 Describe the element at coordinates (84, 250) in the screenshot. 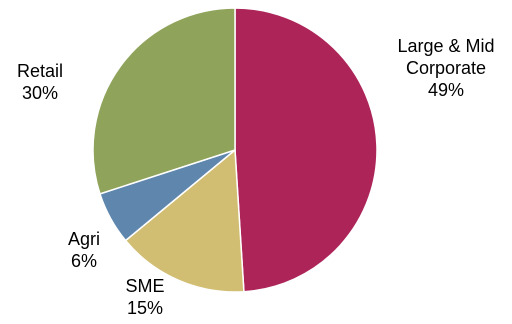

I see `pie-label-2: Agri 6%` at that location.